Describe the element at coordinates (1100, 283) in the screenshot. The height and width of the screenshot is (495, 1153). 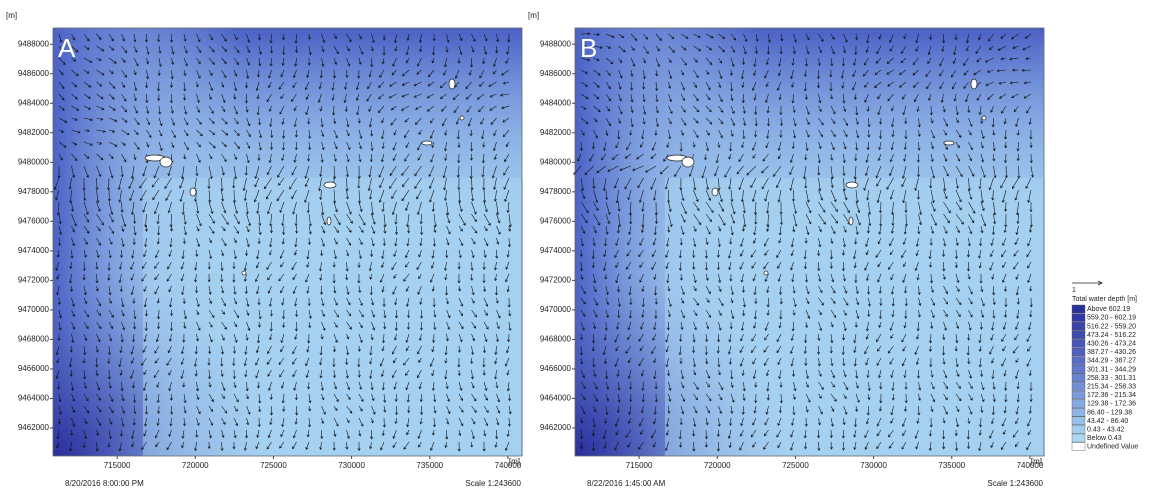
I see `vector-scale-head` at that location.